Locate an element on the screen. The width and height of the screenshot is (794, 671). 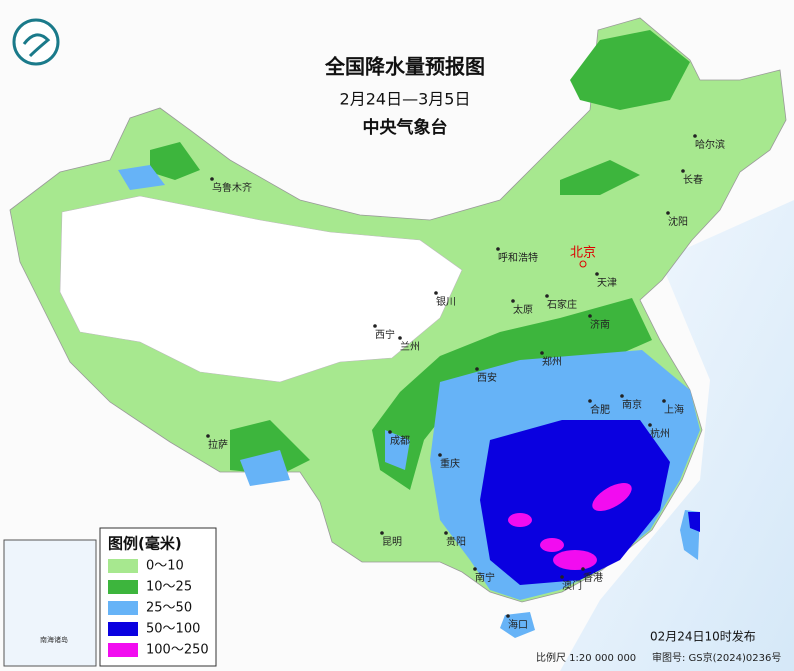
city-label: 天津 is located at coordinates (607, 283).